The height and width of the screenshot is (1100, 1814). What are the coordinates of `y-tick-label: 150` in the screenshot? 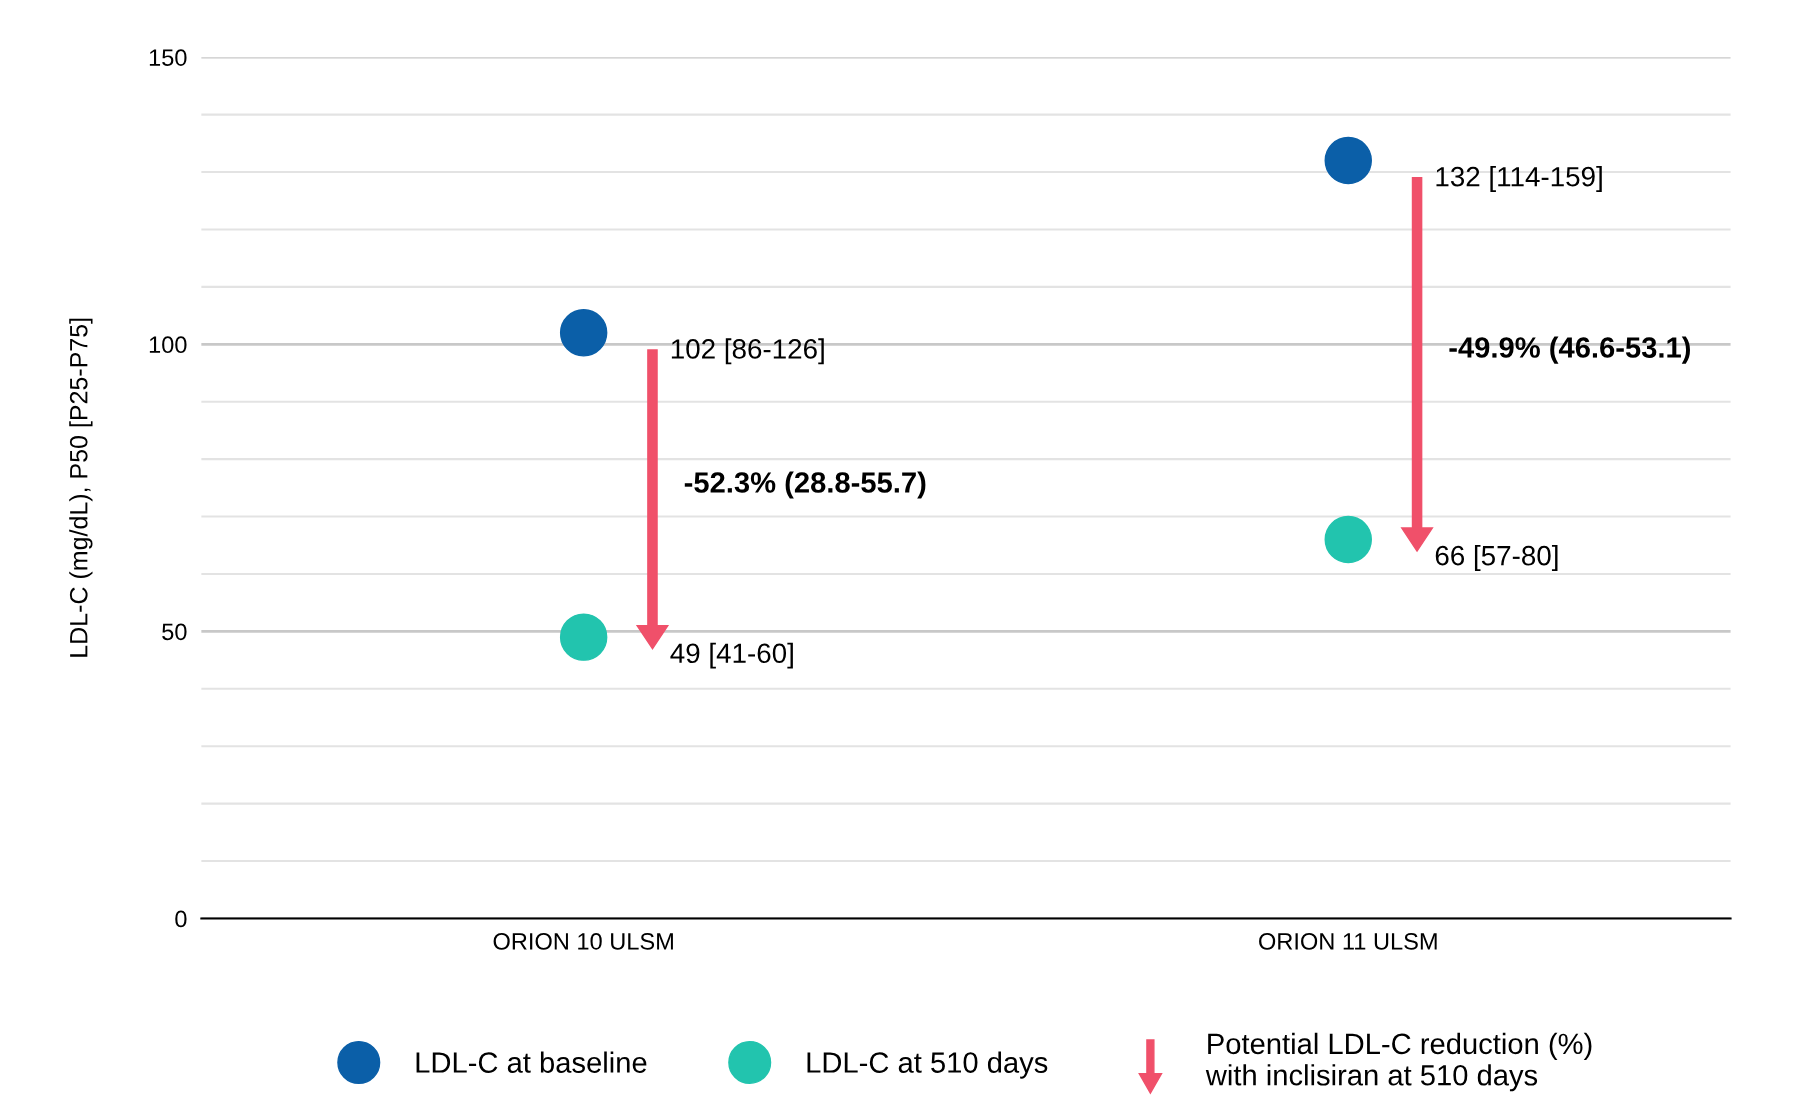 It's located at (168, 57).